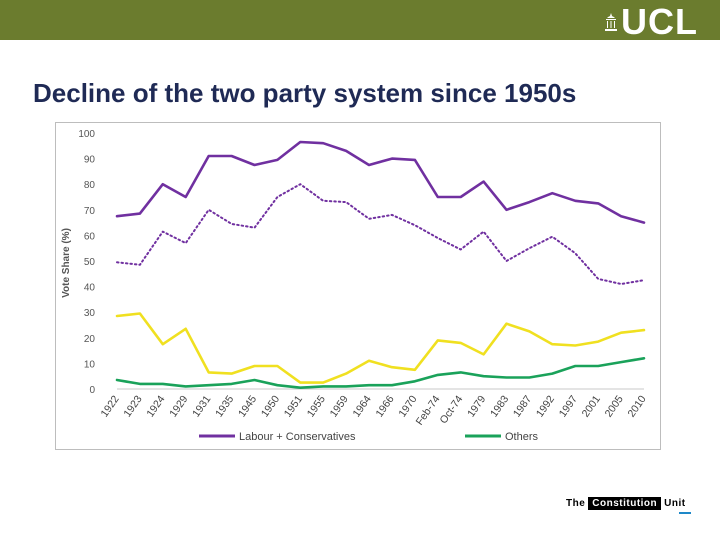  What do you see at coordinates (576, 503) in the screenshot?
I see `logo-the: The` at bounding box center [576, 503].